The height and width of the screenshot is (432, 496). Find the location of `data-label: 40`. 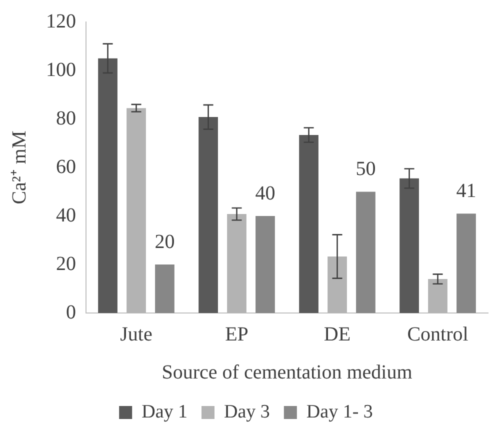

data-label: 40 is located at coordinates (265, 193).